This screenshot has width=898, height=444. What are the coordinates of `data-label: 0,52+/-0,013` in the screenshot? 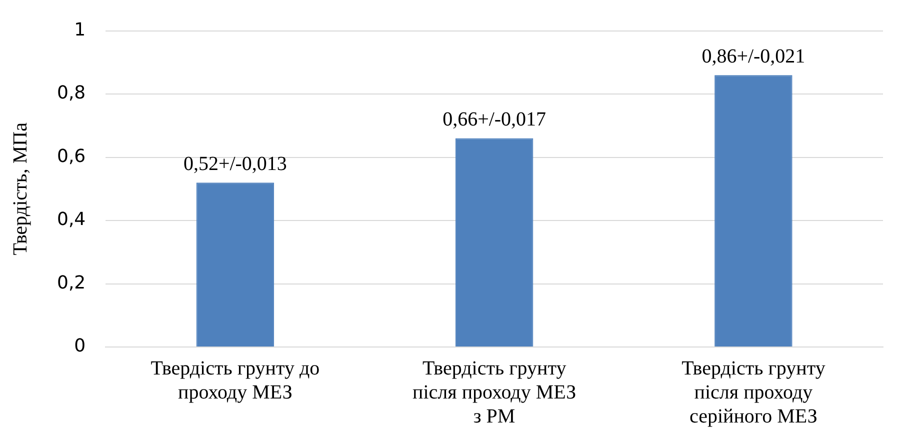 It's located at (235, 163).